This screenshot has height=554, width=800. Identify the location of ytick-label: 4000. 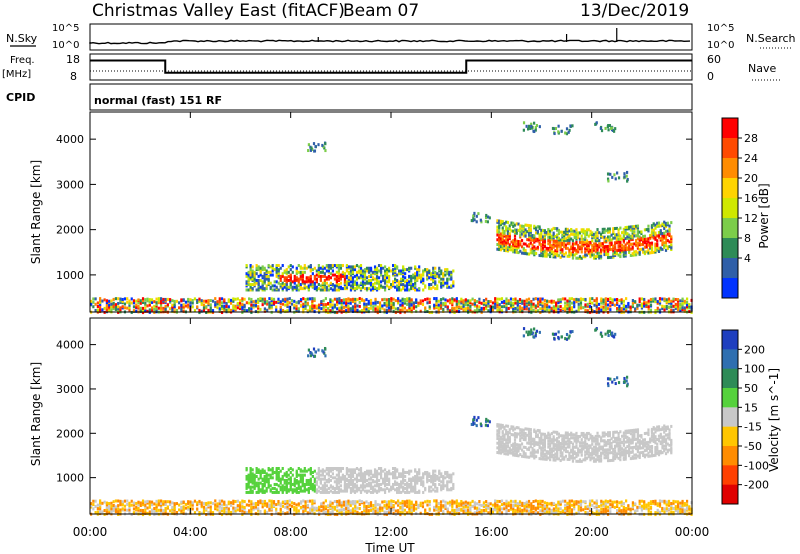
(70, 139).